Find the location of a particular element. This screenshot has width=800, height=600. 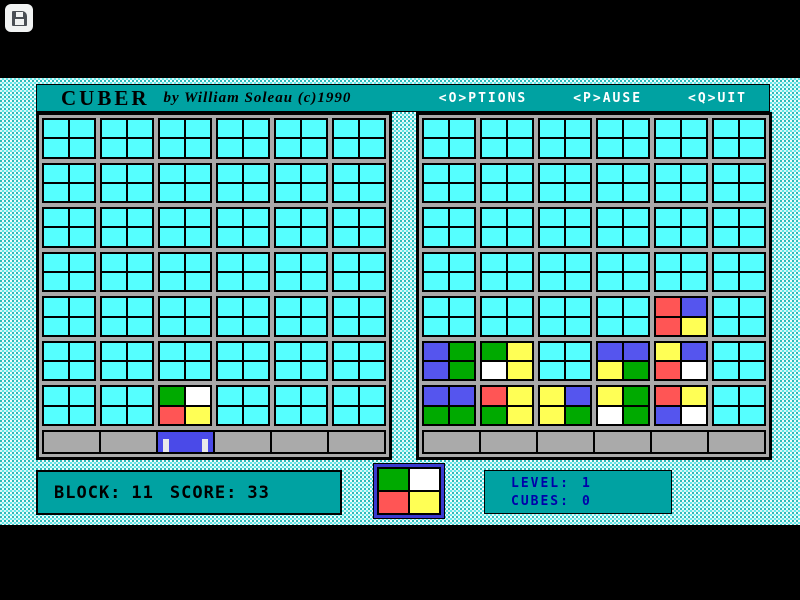

menu-item-pause: <P>AUSE is located at coordinates (608, 98).